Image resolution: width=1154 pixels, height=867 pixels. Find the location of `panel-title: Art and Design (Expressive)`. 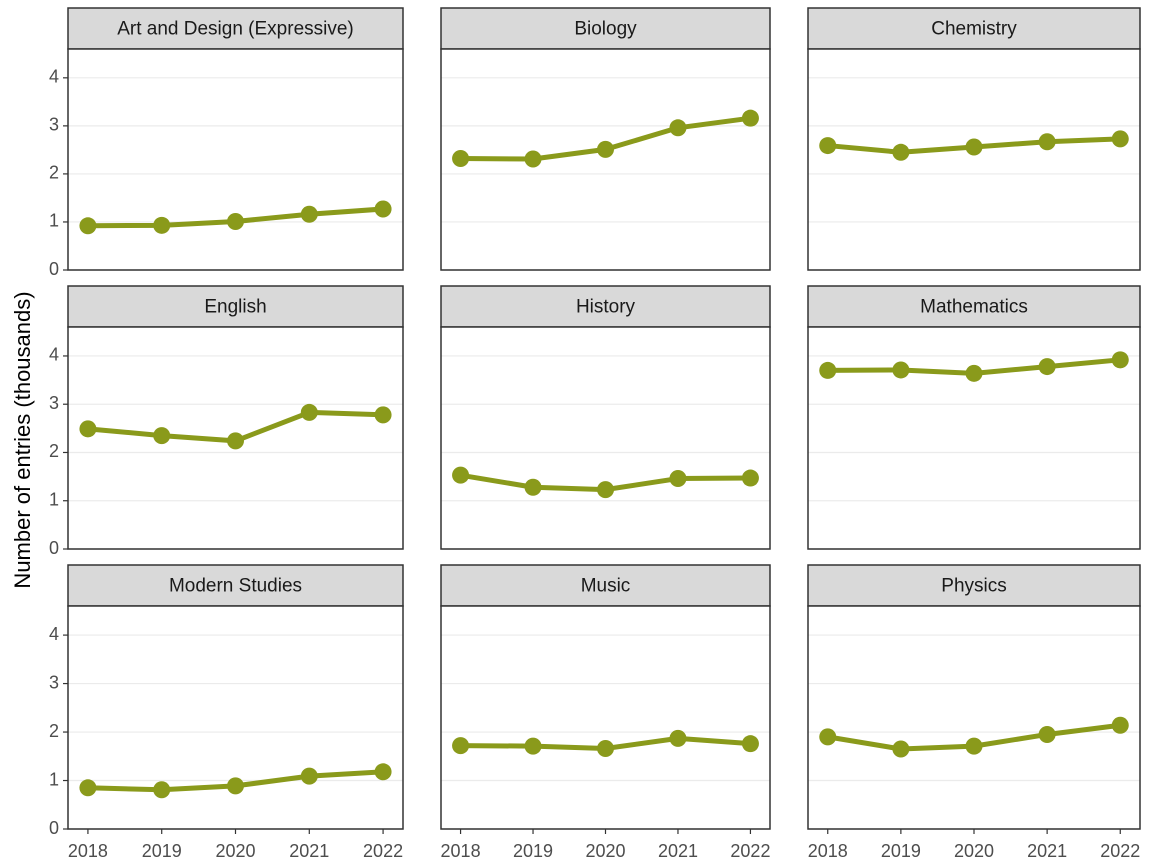

panel-title: Art and Design (Expressive) is located at coordinates (235, 29).